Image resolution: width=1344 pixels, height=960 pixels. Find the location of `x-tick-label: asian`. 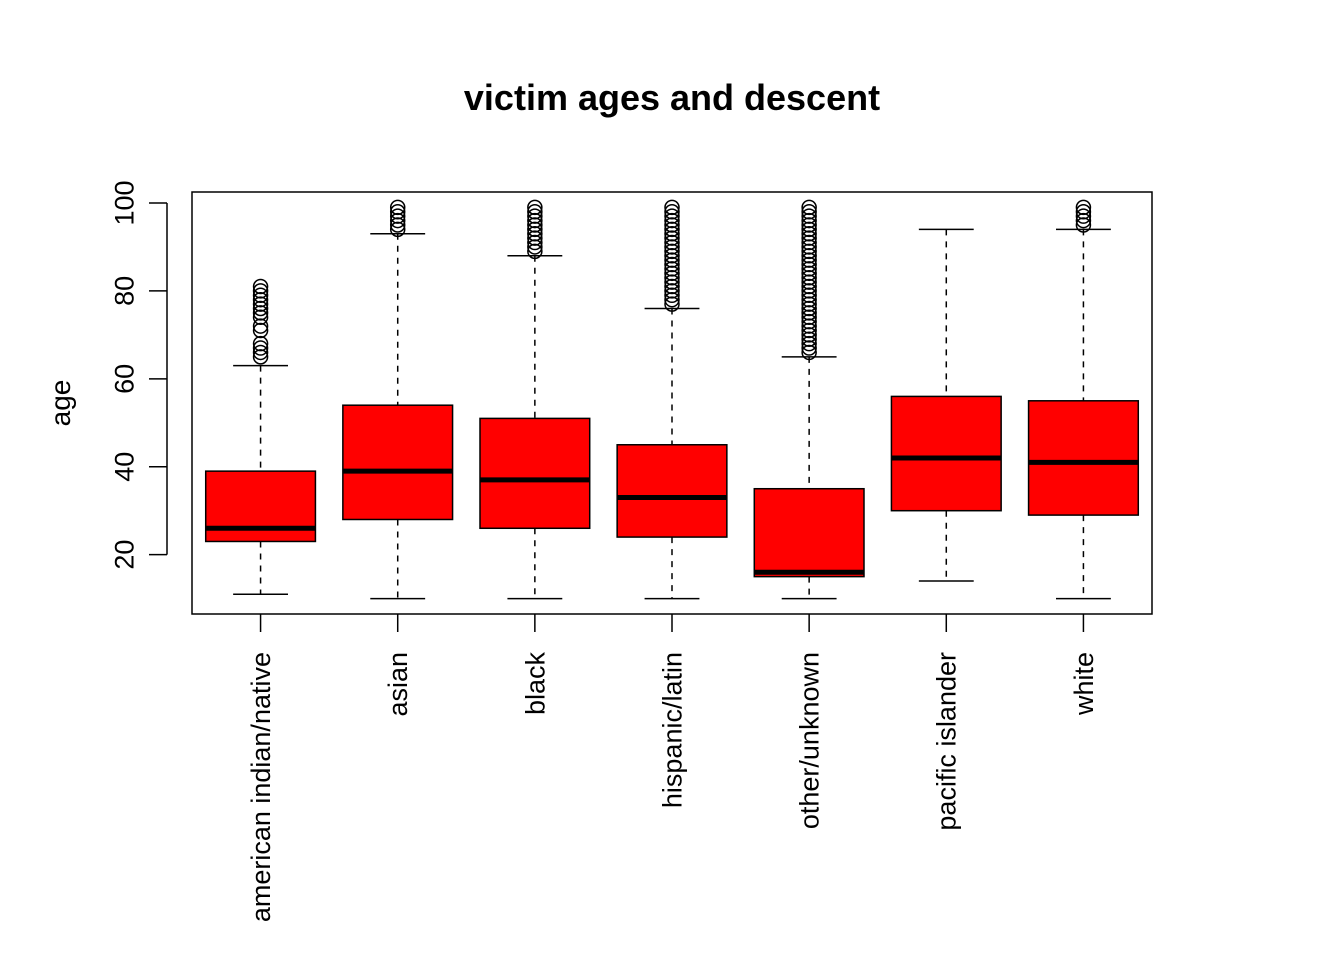

x-tick-label: asian is located at coordinates (398, 684).